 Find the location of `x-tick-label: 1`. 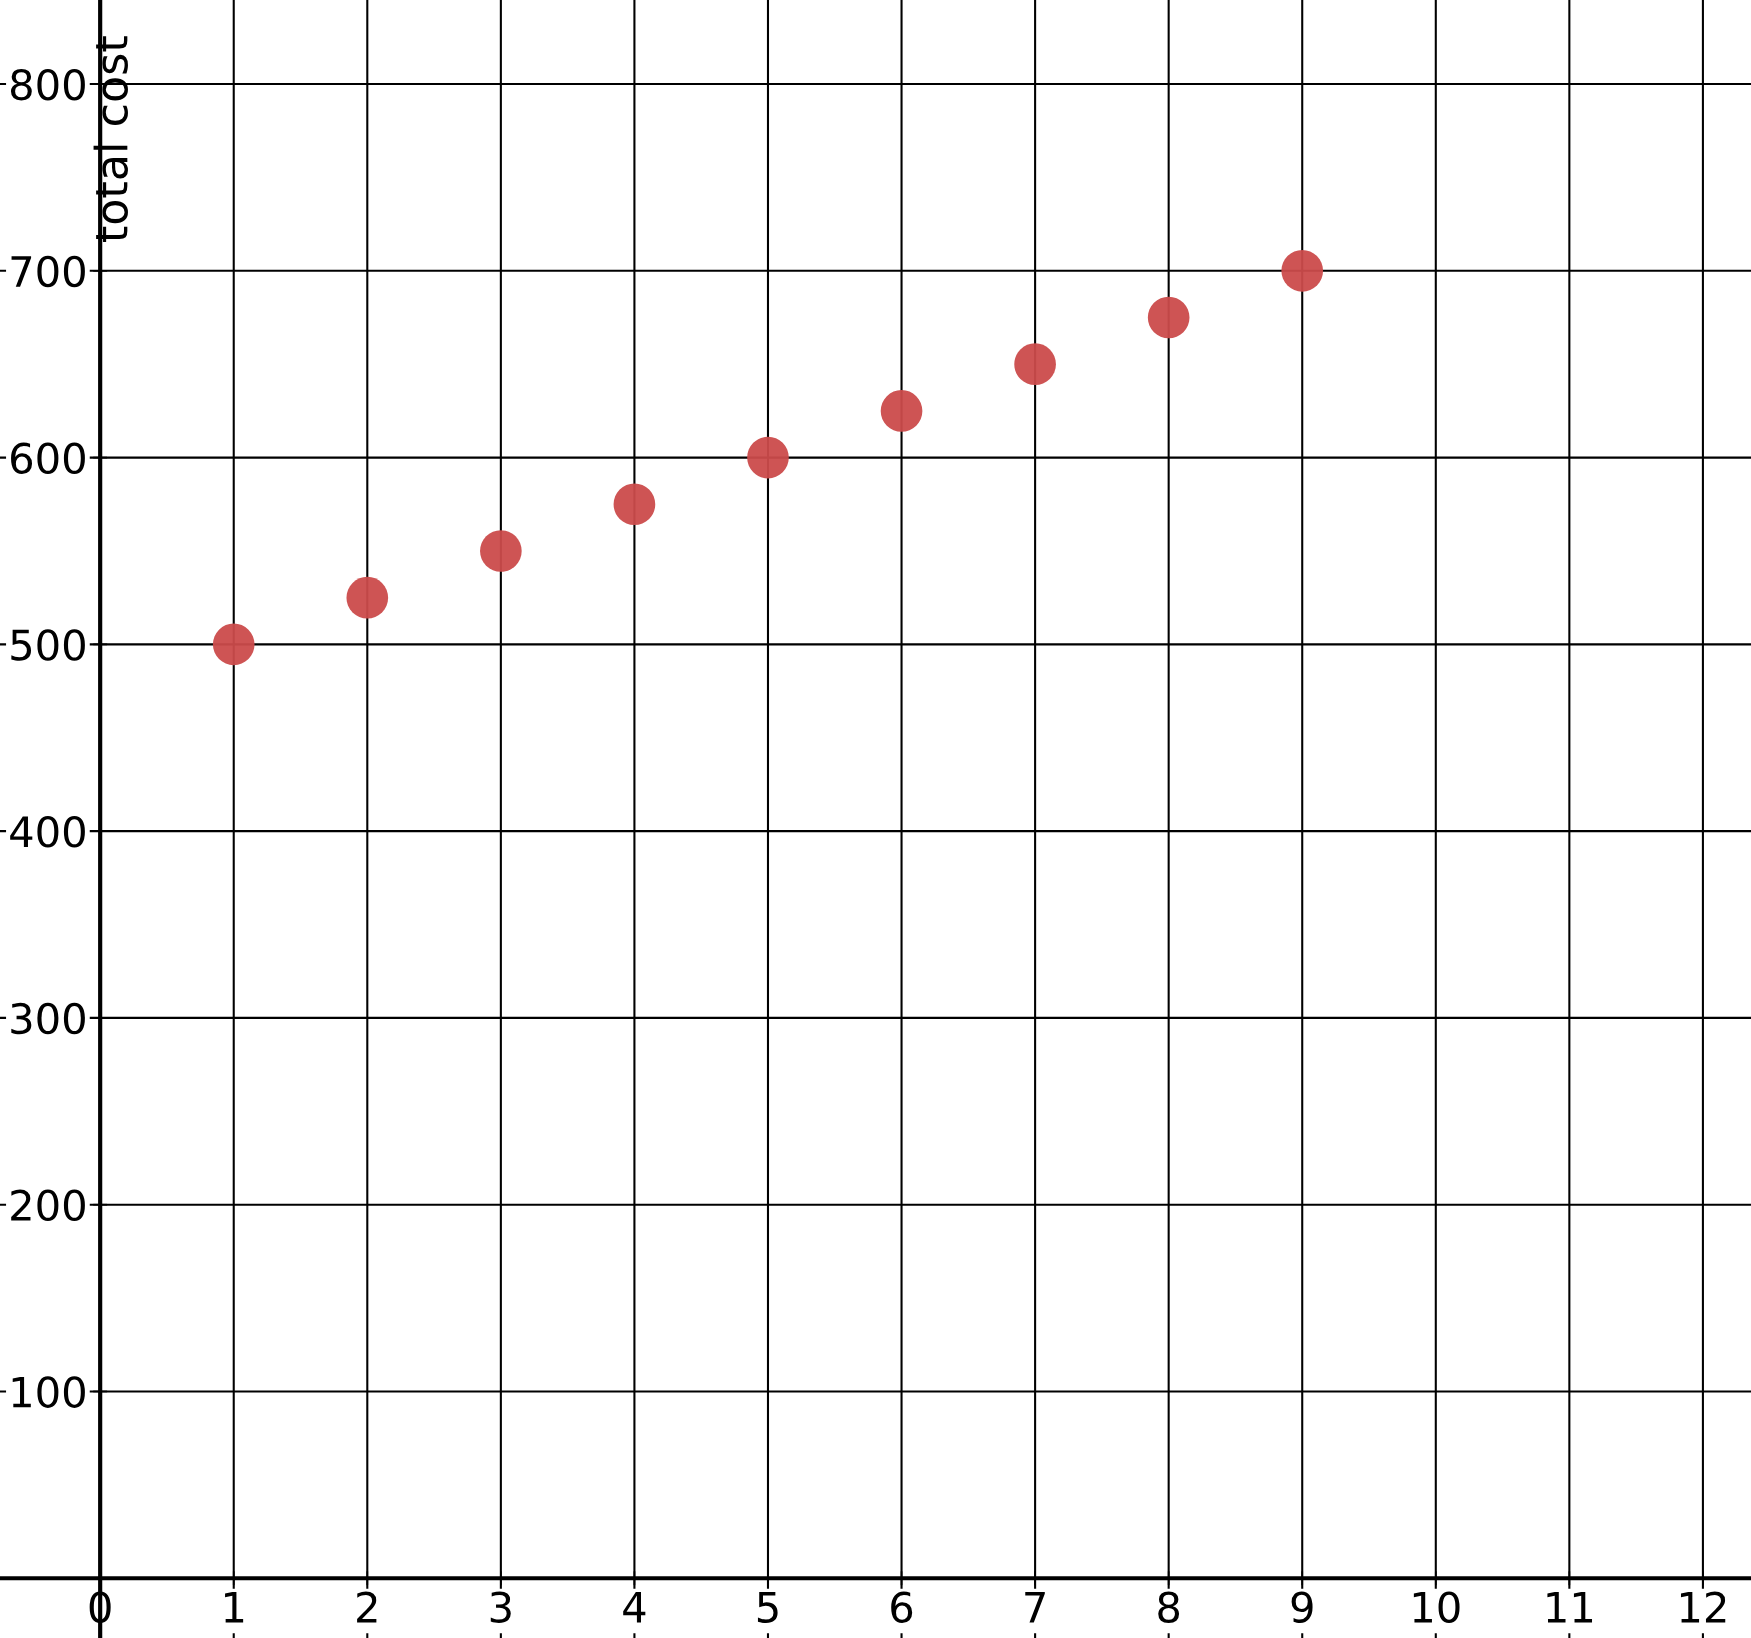

x-tick-label: 1 is located at coordinates (234, 1607).